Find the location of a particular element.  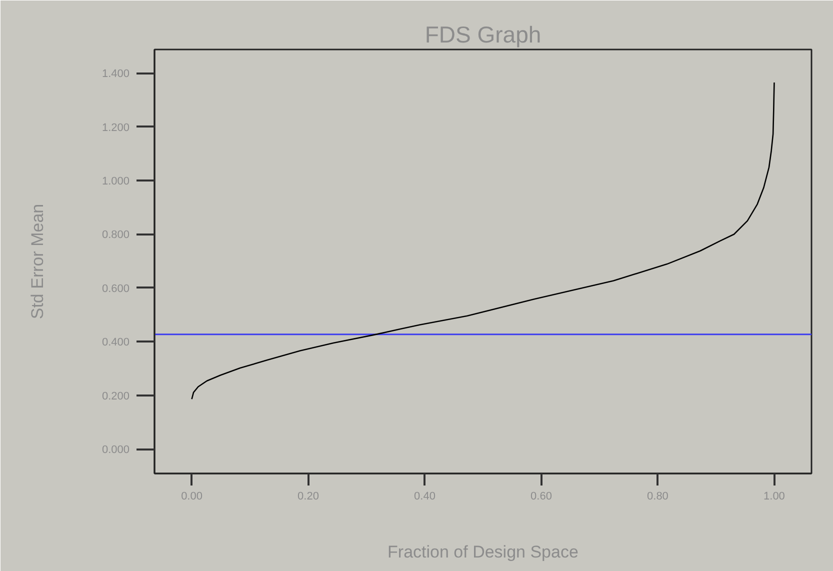

y-axis-title: Std Error Mean is located at coordinates (37, 262).